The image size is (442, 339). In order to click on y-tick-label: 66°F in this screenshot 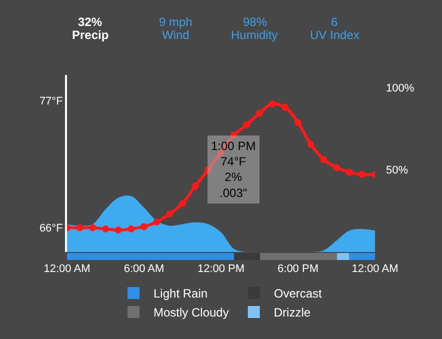, I will do `click(51, 228)`.